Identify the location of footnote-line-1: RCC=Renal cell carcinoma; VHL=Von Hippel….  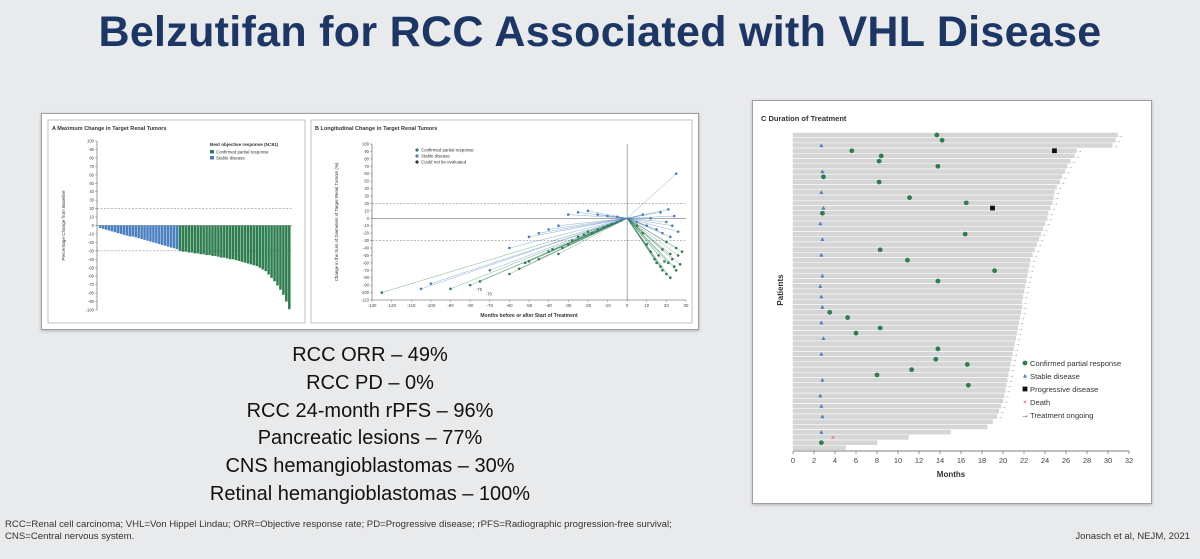
(338, 524).